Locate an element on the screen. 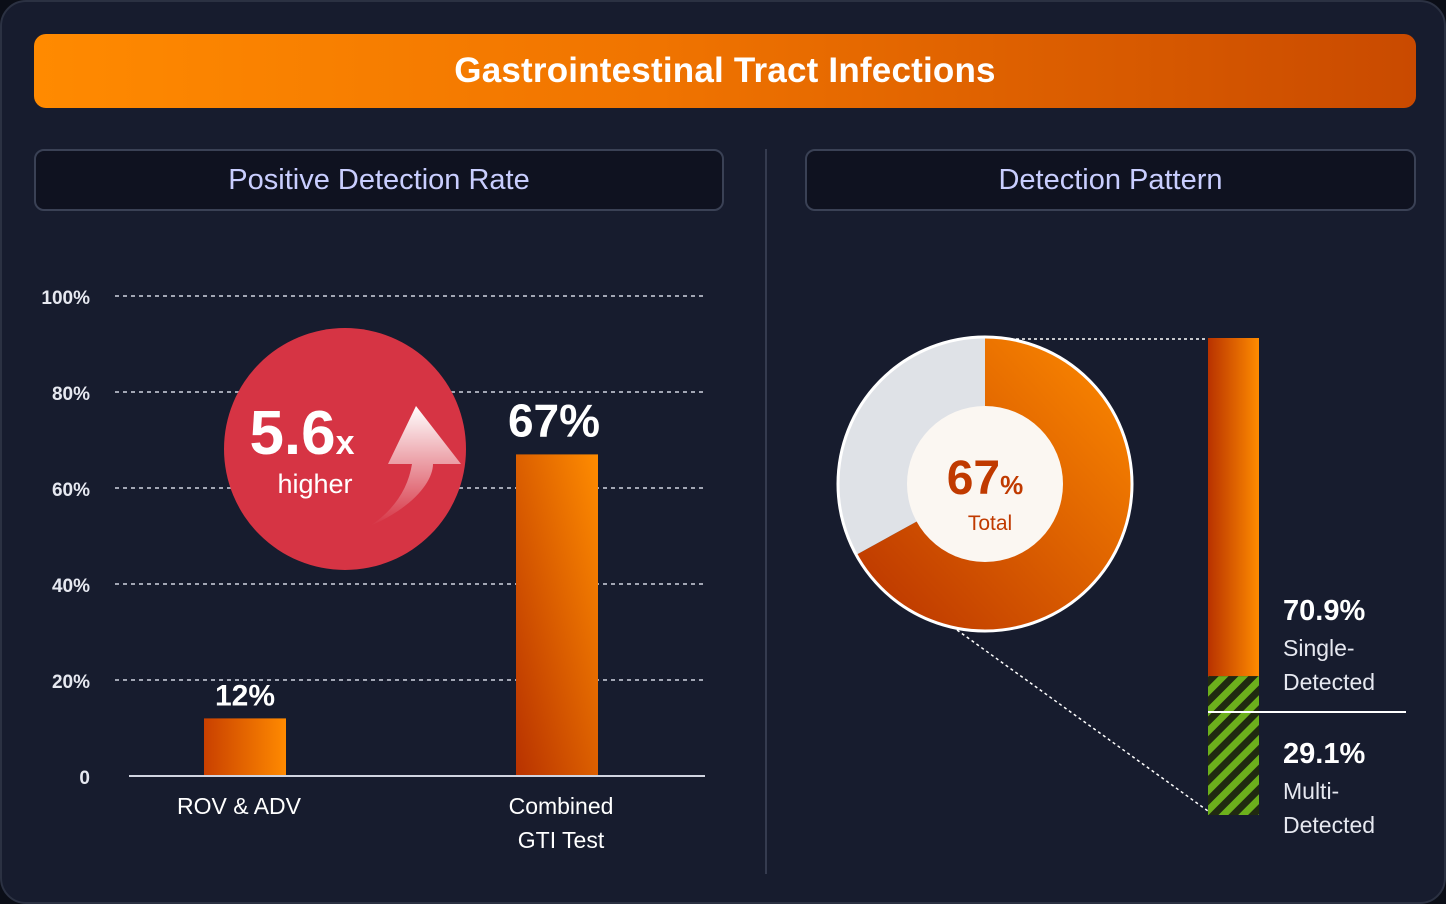 This screenshot has width=1446, height=904. single-detected-label-line1: Single- is located at coordinates (1319, 648).